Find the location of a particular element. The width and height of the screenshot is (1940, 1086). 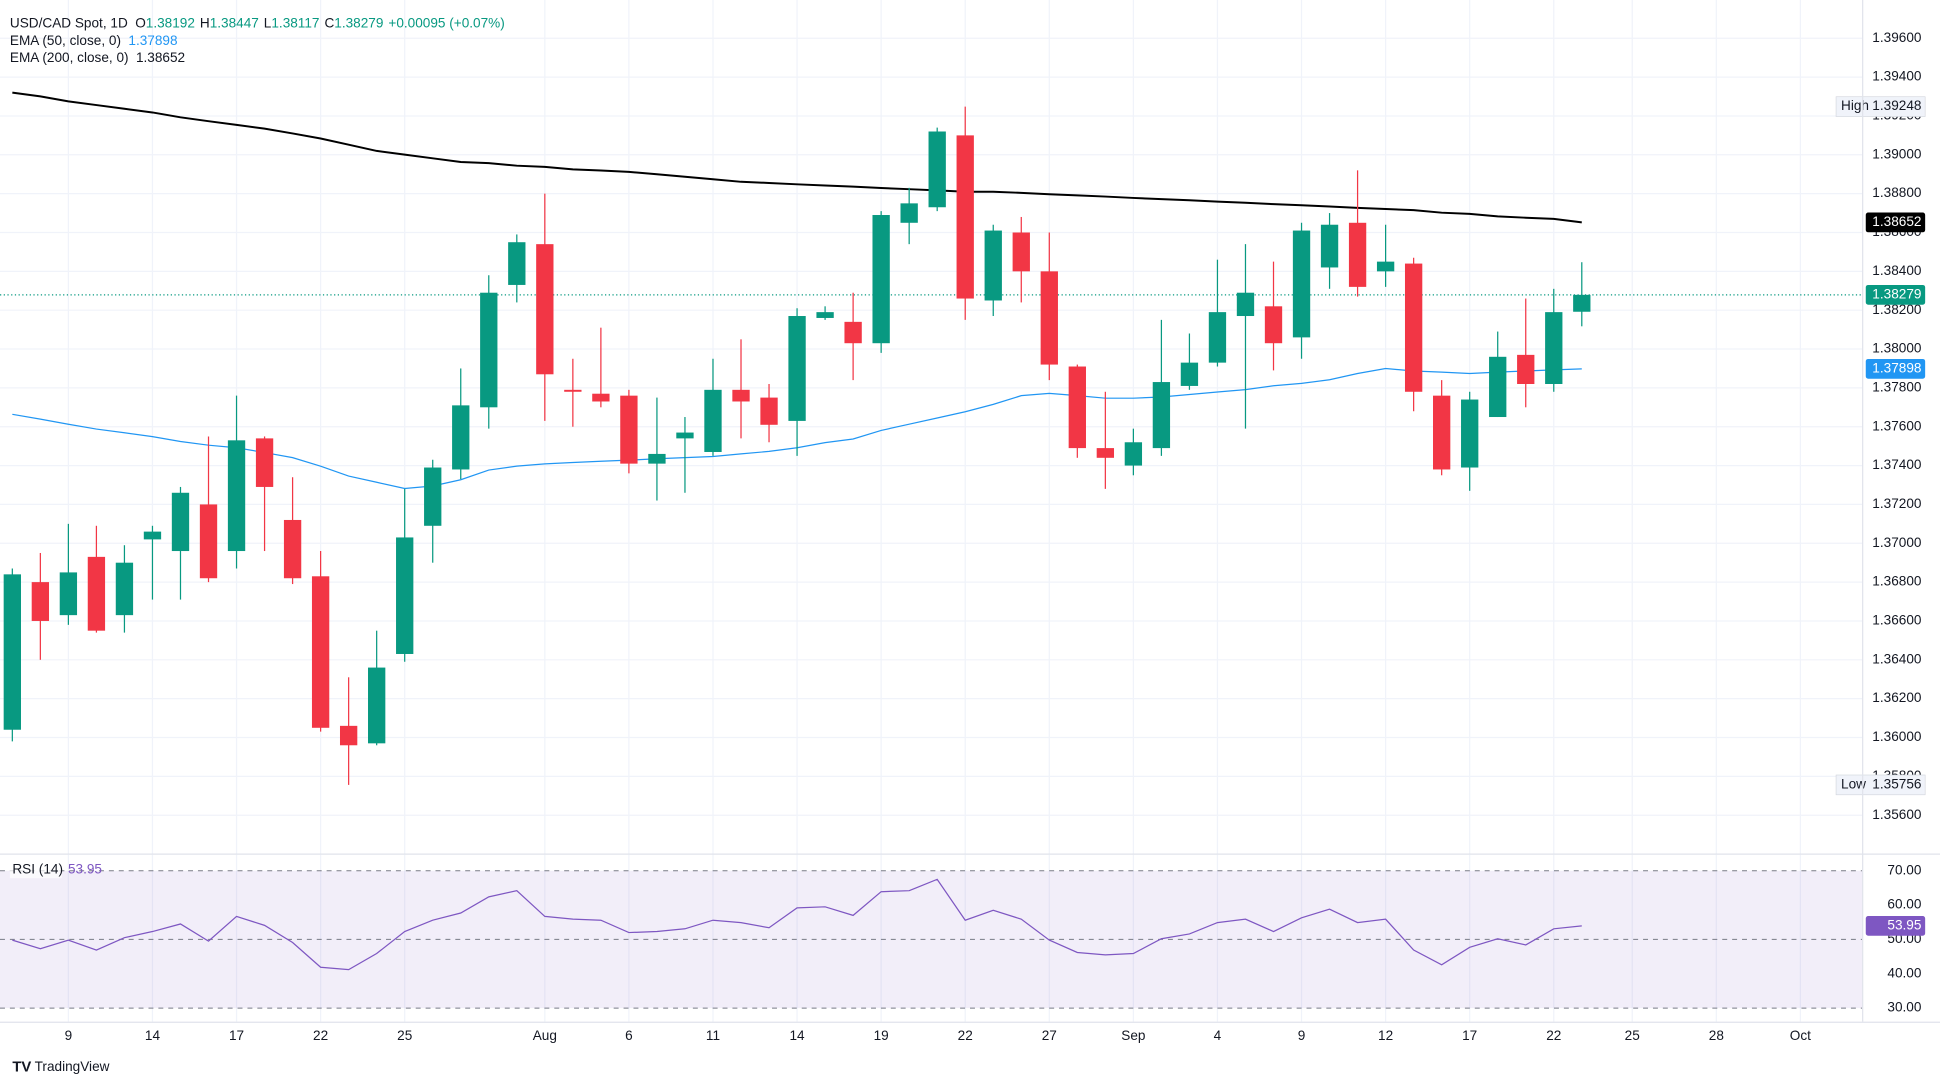

x-tick-label: 25 is located at coordinates (404, 1035).